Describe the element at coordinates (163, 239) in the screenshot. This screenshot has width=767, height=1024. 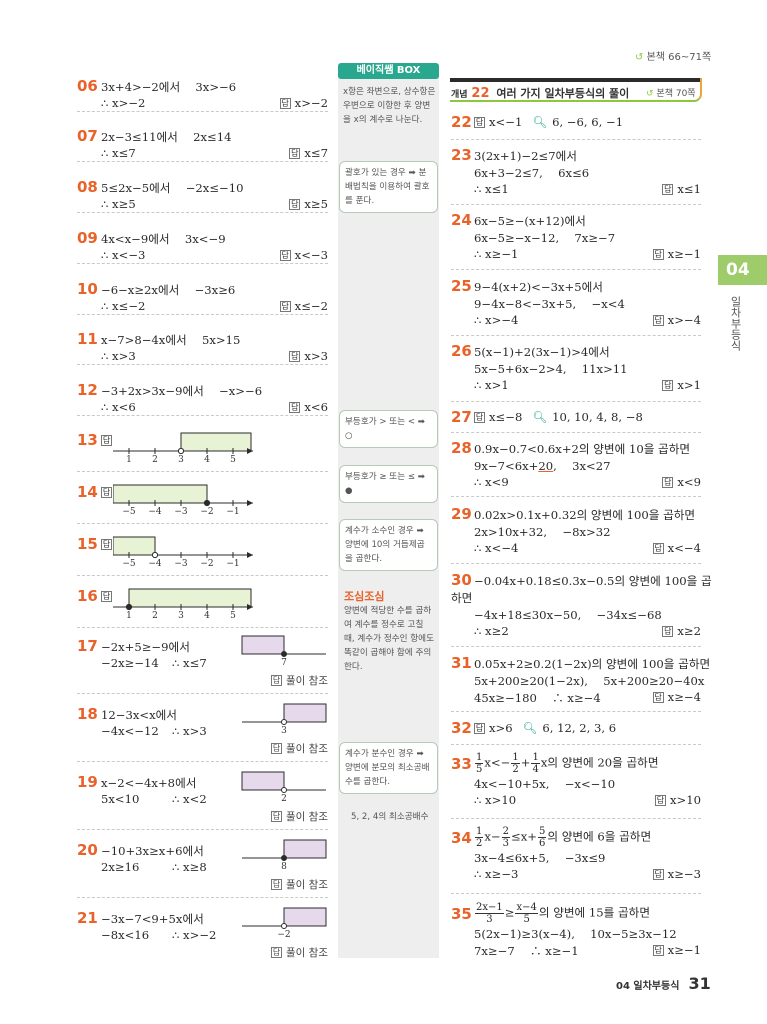
I see `problem-line-1: 4x<x−9에서 3x<−9` at that location.